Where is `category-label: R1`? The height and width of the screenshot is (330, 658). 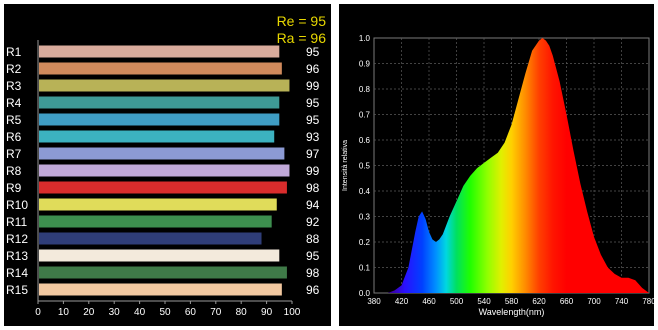
category-label: R1 is located at coordinates (14, 52).